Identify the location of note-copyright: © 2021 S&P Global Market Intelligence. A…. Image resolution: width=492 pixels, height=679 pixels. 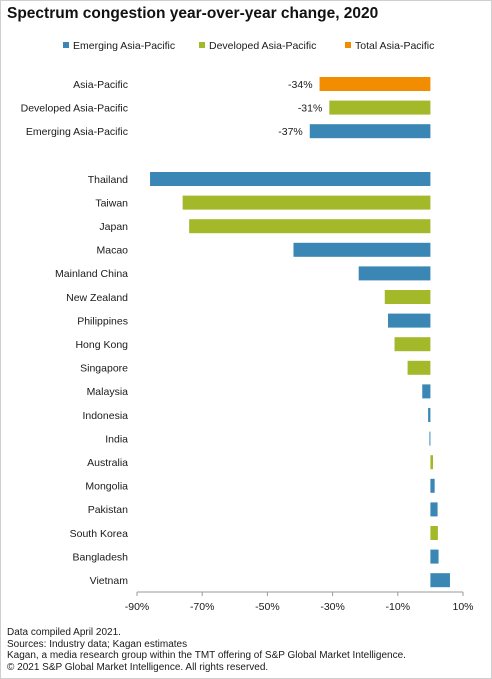
(138, 667).